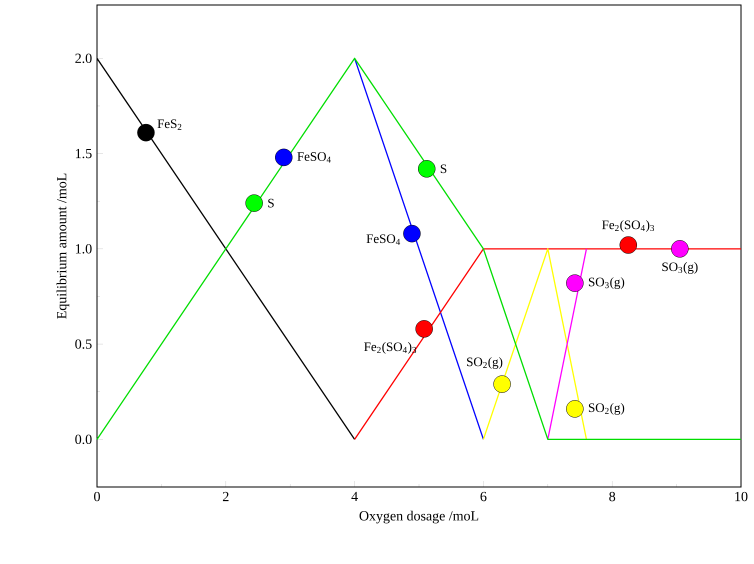 The image size is (754, 564). What do you see at coordinates (83, 344) in the screenshot?
I see `y-tick-label: 0.5` at bounding box center [83, 344].